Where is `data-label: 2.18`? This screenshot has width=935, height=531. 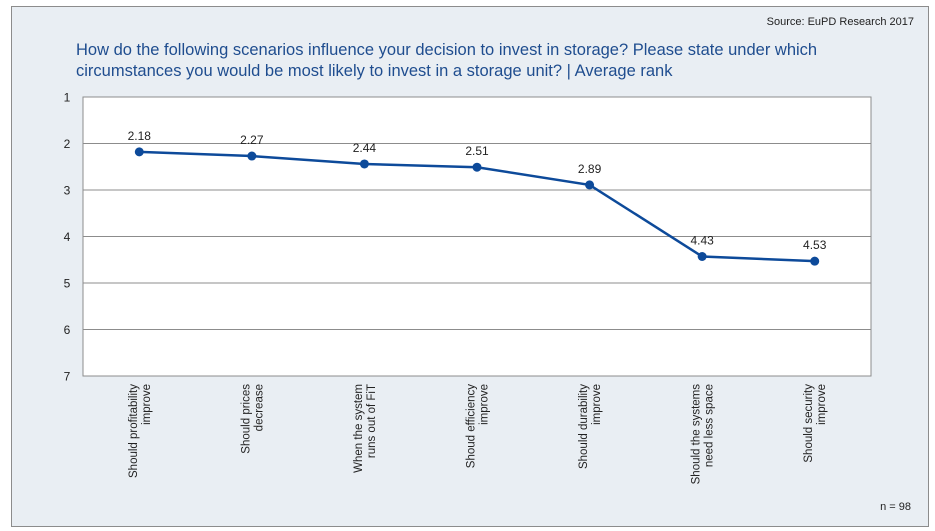 data-label: 2.18 is located at coordinates (140, 136).